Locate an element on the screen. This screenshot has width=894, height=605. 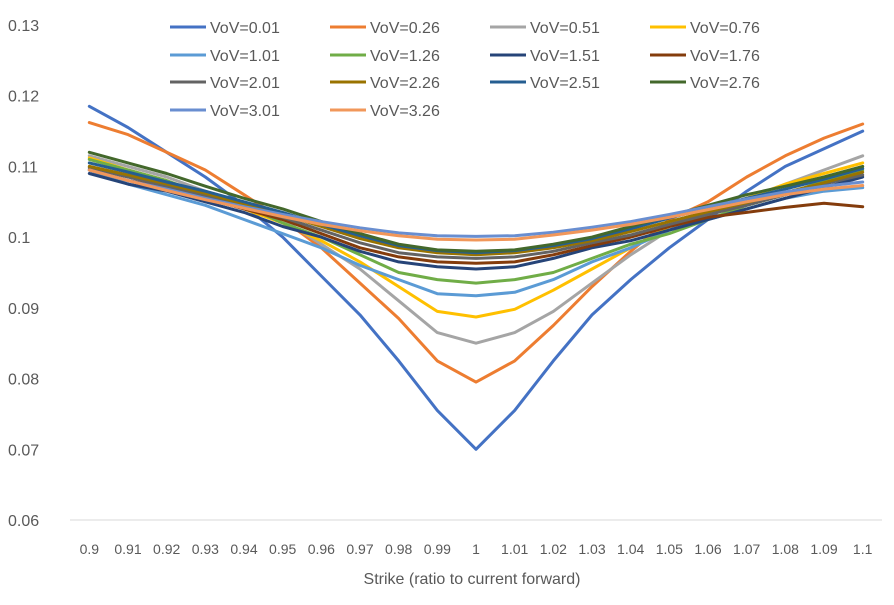
x-tick-label: 1.03 is located at coordinates (591, 549).